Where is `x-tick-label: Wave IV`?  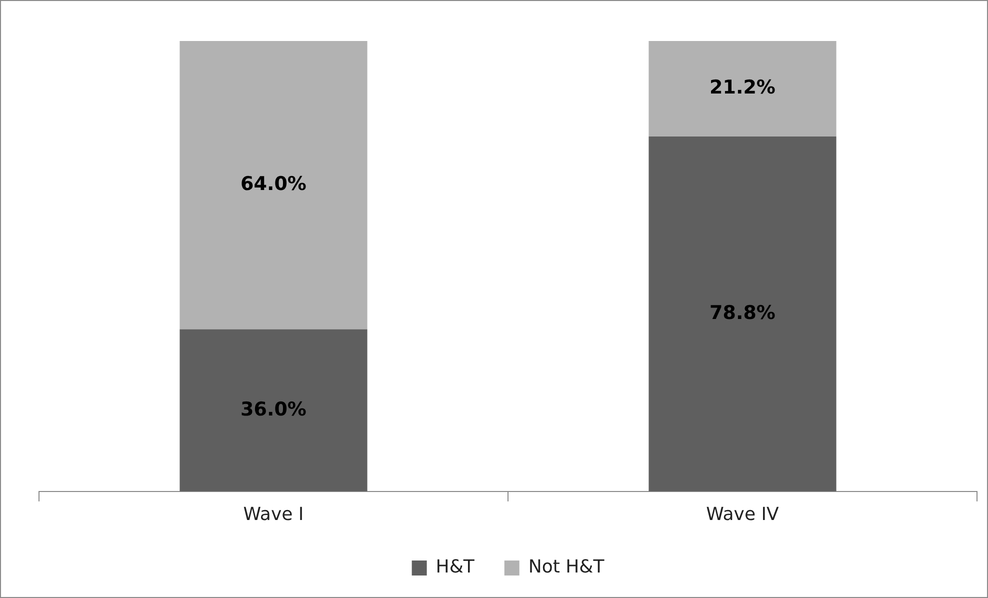
x-tick-label: Wave IV is located at coordinates (743, 514).